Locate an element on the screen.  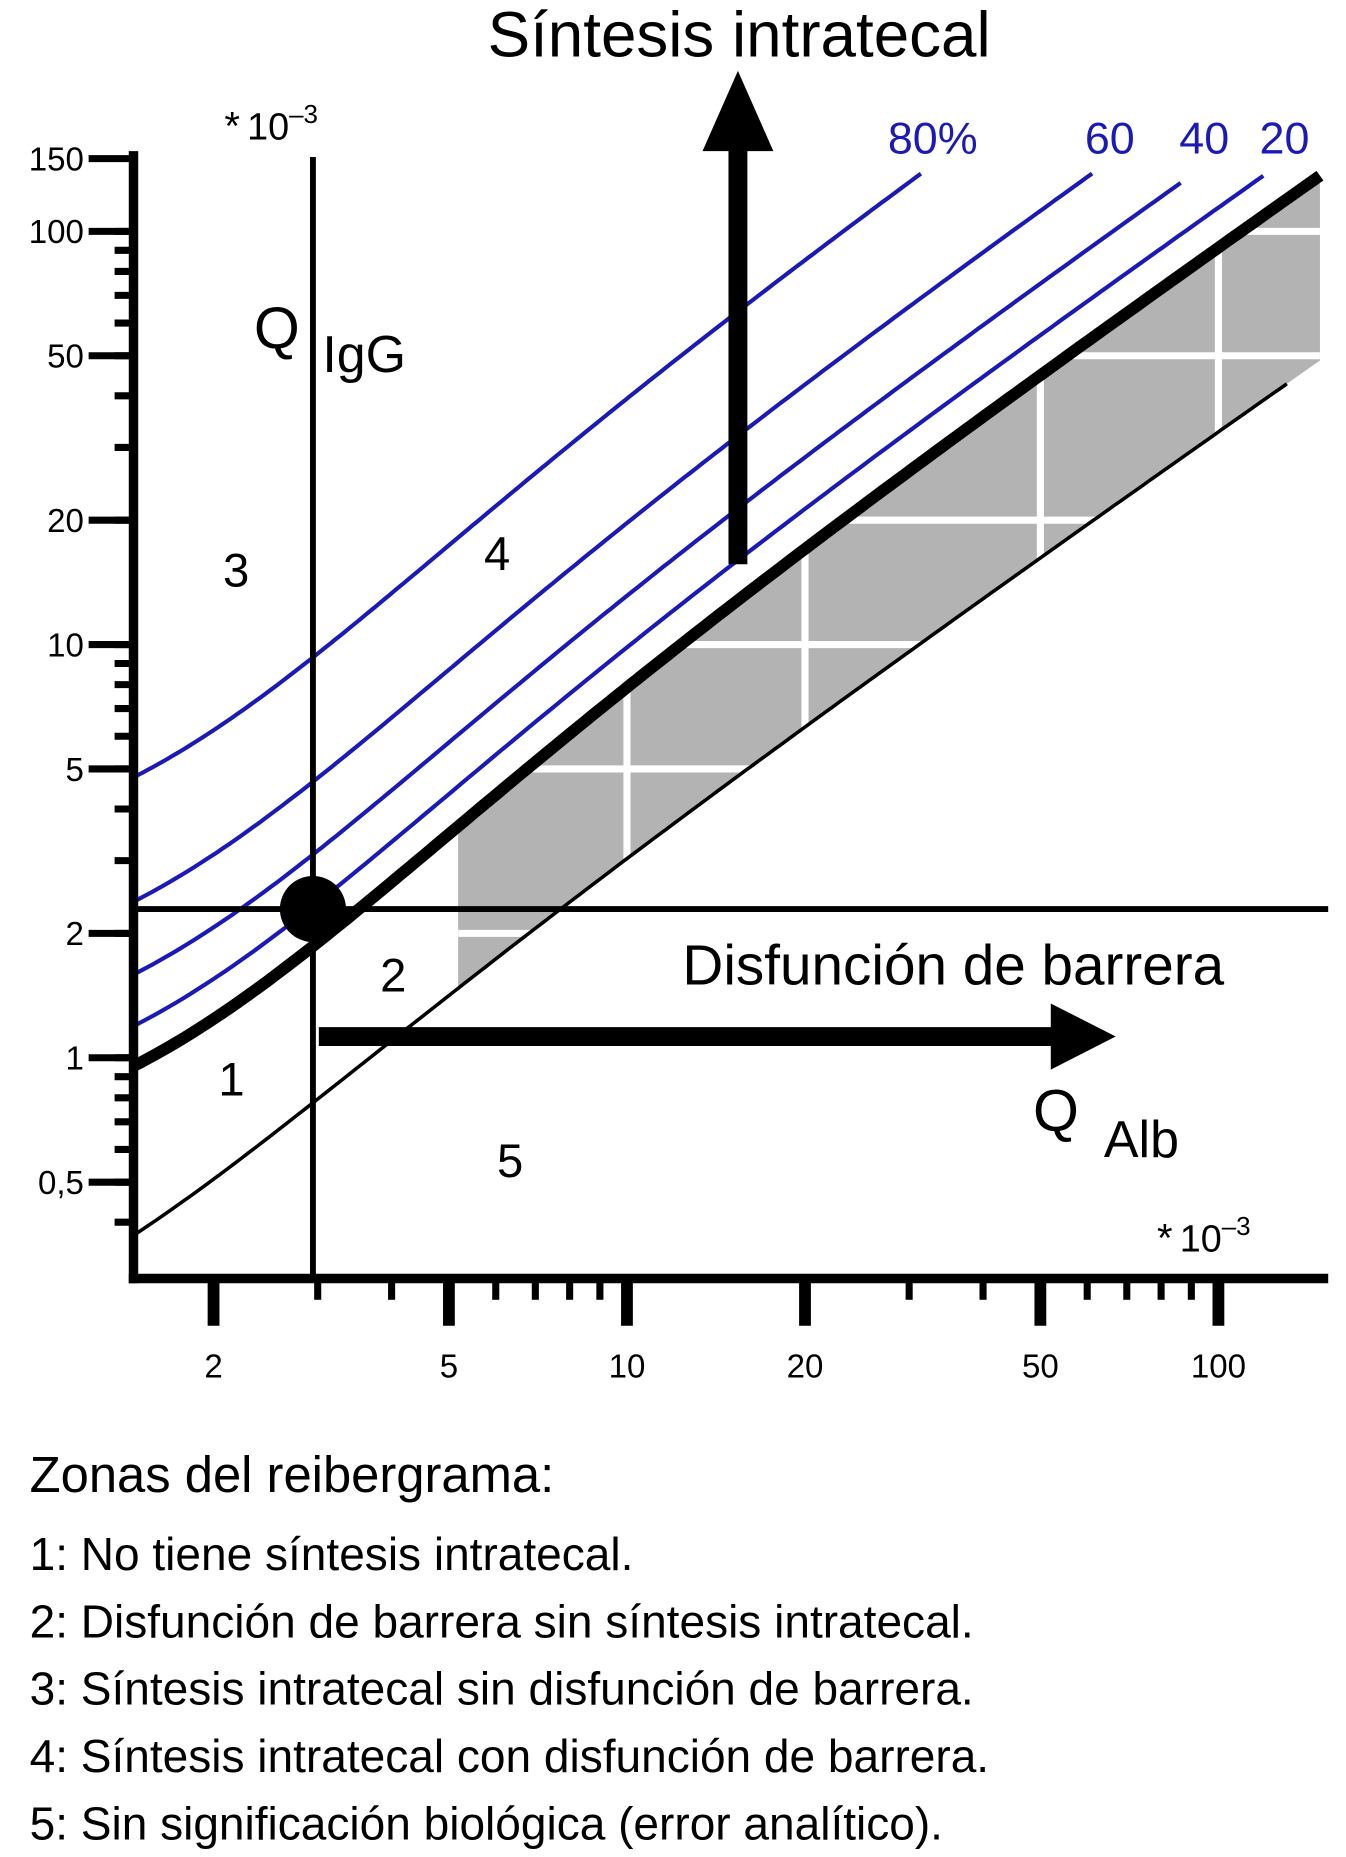
x-multiplier: * 10–3 is located at coordinates (1204, 1236).